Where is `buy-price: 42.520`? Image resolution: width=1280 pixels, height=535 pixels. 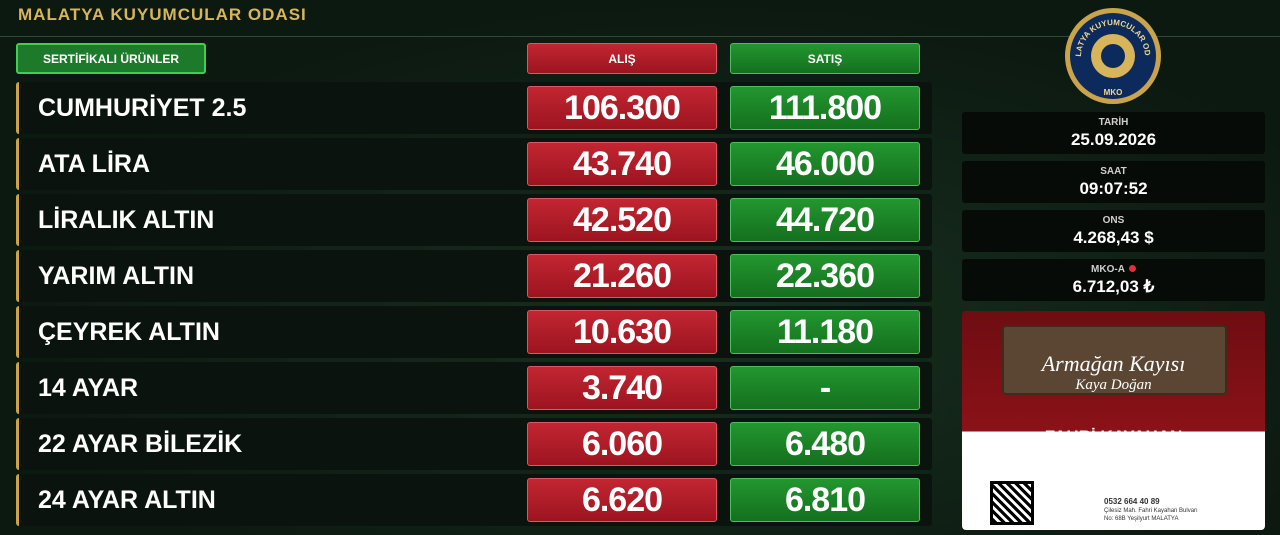
buy-price: 42.520 is located at coordinates (622, 220).